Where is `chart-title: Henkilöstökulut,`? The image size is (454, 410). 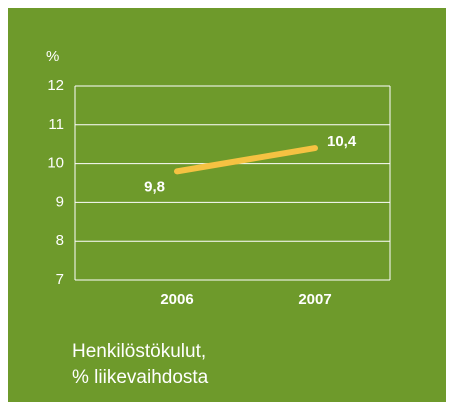
chart-title: Henkilöstökulut, is located at coordinates (139, 351).